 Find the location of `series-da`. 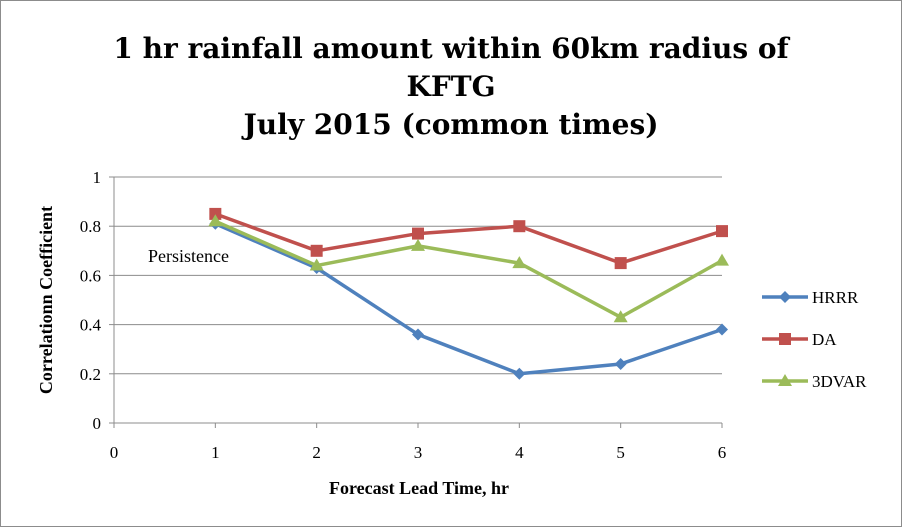

series-da is located at coordinates (468, 238).